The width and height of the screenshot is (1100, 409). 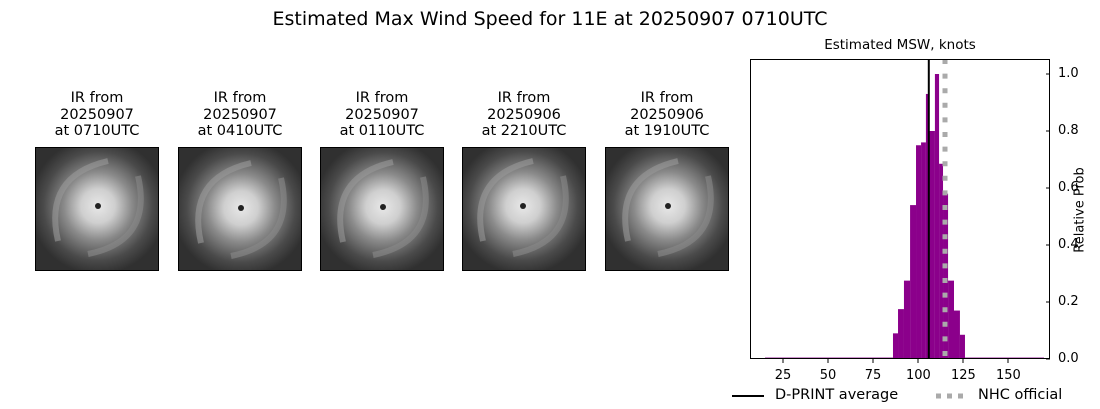 What do you see at coordinates (748, 396) in the screenshot?
I see `dprint-line-icon` at bounding box center [748, 396].